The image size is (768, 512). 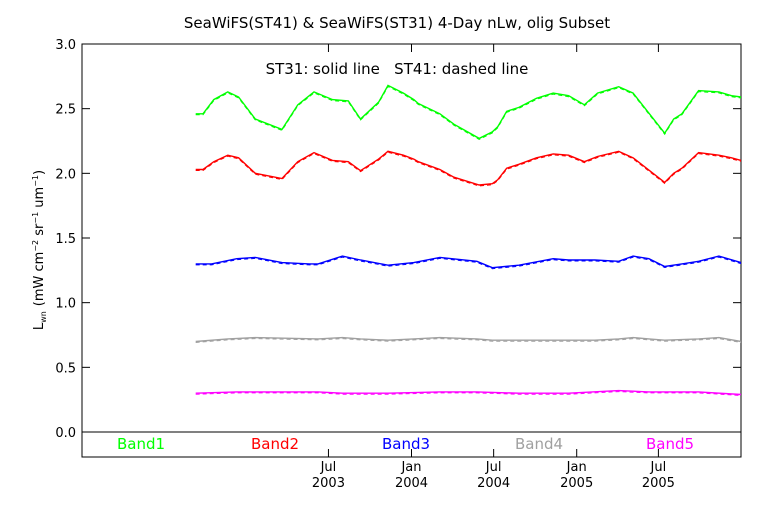 I want to click on x-tick-label-4: Jul, so click(x=658, y=467).